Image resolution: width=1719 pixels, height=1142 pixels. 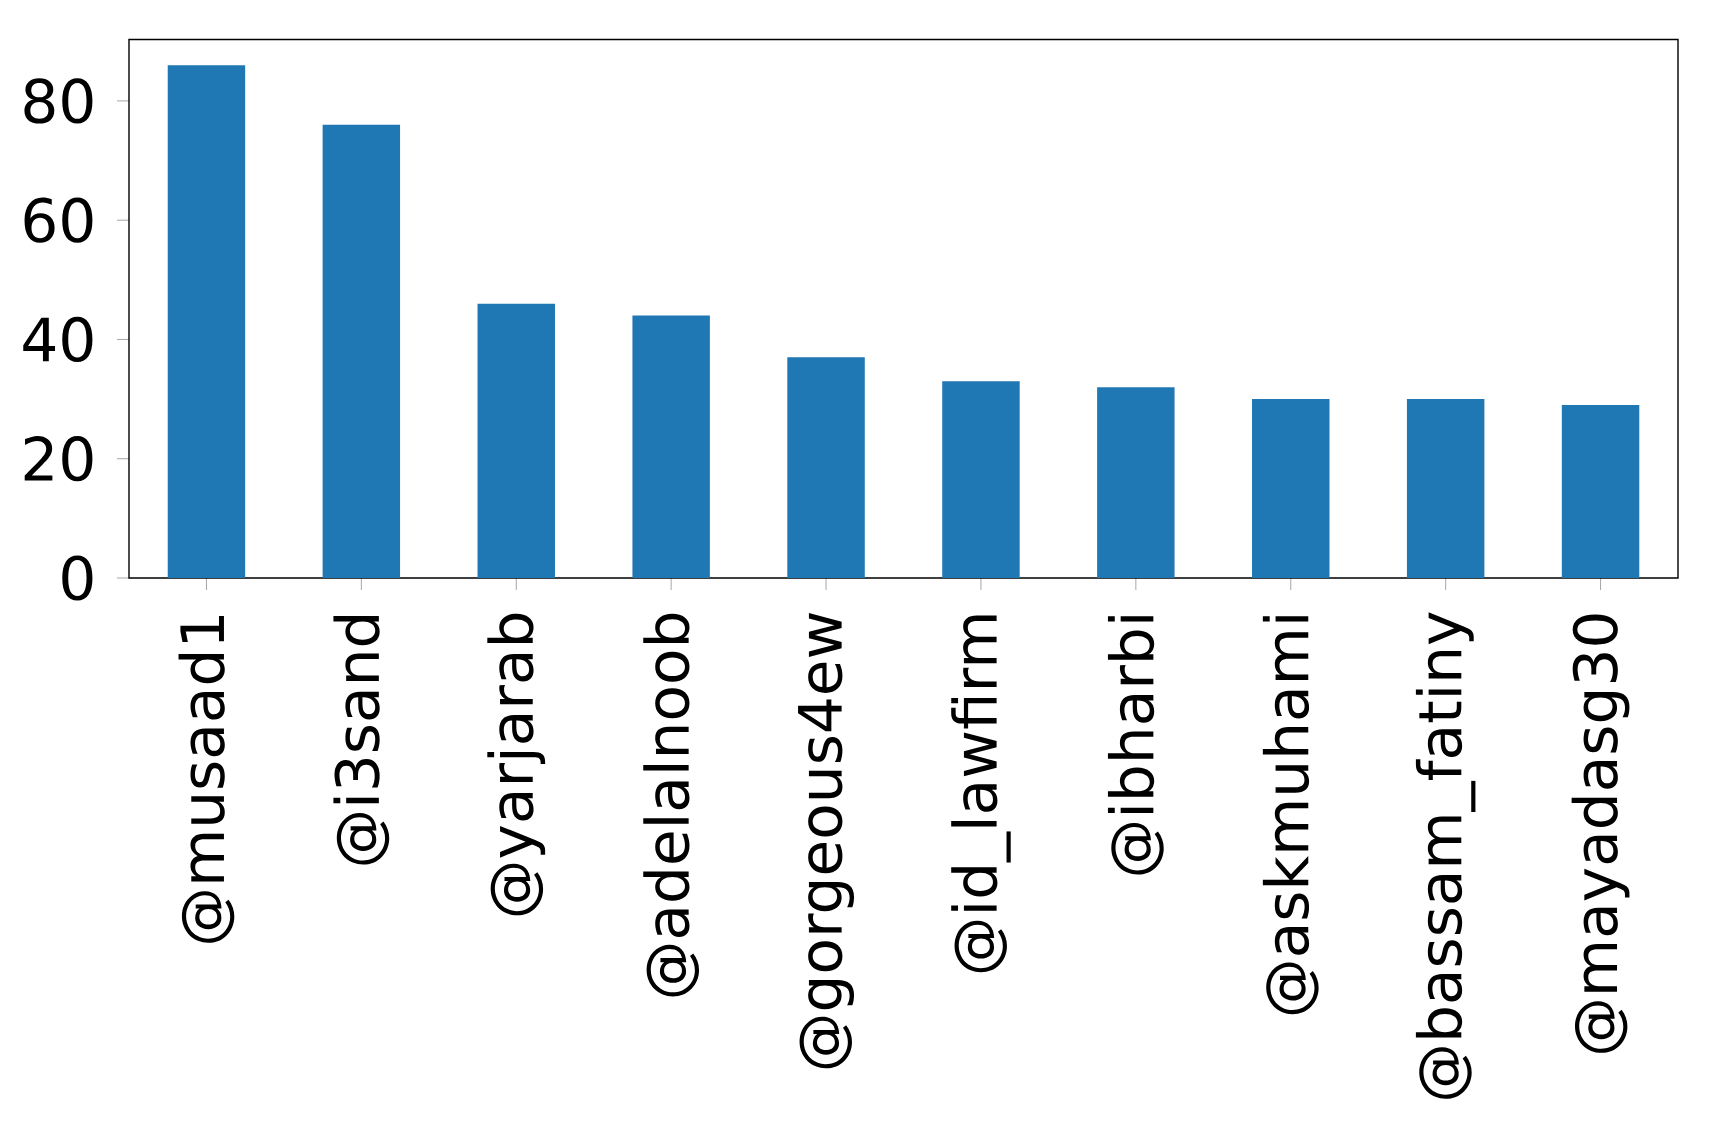 What do you see at coordinates (77, 578) in the screenshot?
I see `y-tick-label: 0` at bounding box center [77, 578].